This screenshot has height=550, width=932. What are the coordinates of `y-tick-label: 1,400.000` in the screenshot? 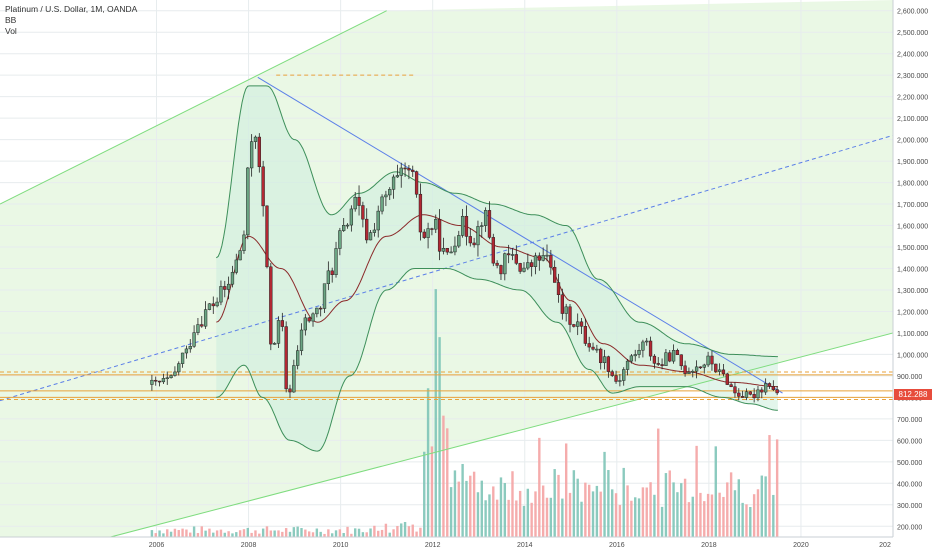 It's located at (912, 270).